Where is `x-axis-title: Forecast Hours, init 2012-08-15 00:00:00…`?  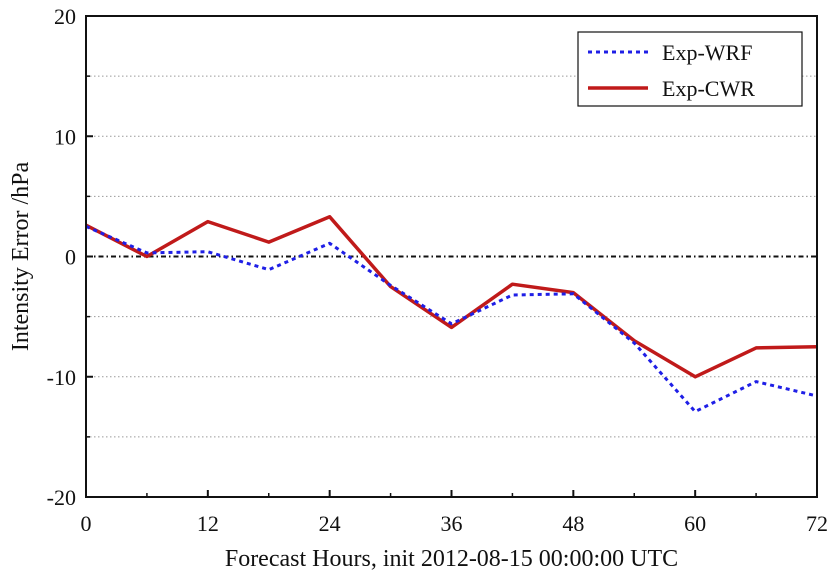
x-axis-title: Forecast Hours, init 2012-08-15 00:00:00… is located at coordinates (451, 559).